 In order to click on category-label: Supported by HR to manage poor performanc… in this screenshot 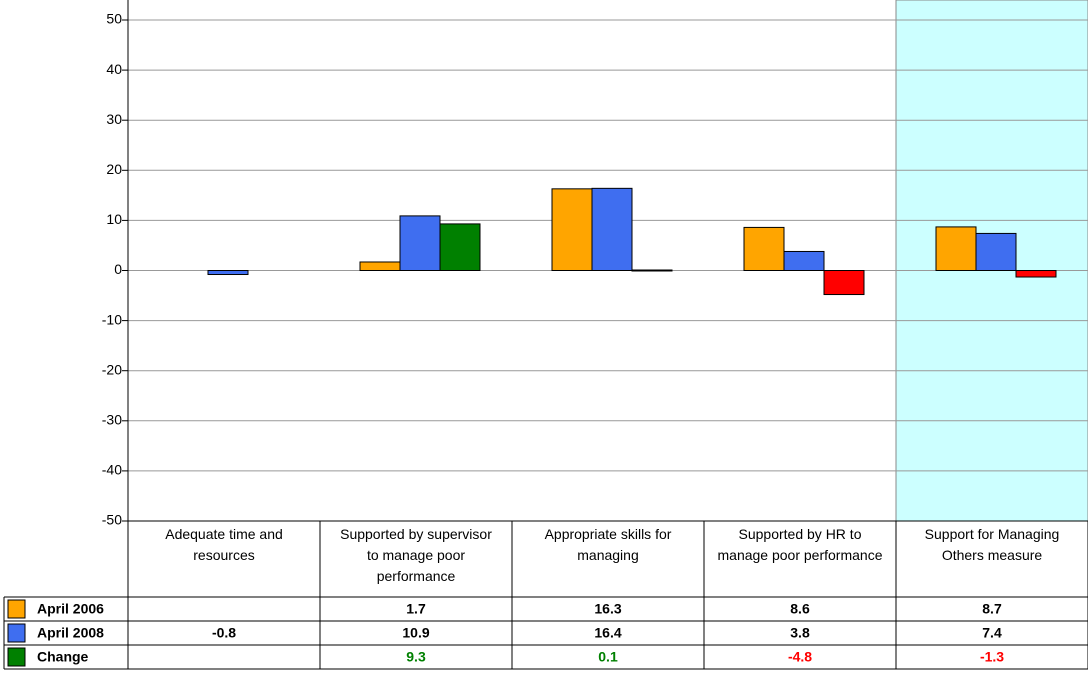, I will do `click(800, 544)`.